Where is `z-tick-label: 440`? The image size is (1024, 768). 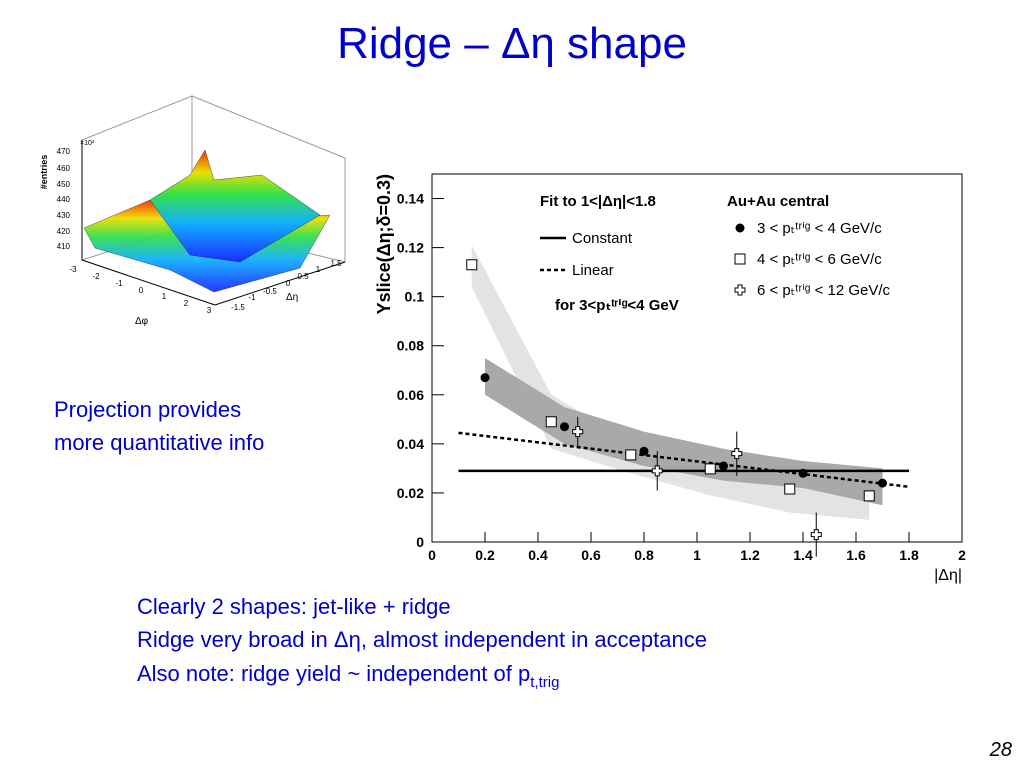
z-tick-label: 440 is located at coordinates (64, 199).